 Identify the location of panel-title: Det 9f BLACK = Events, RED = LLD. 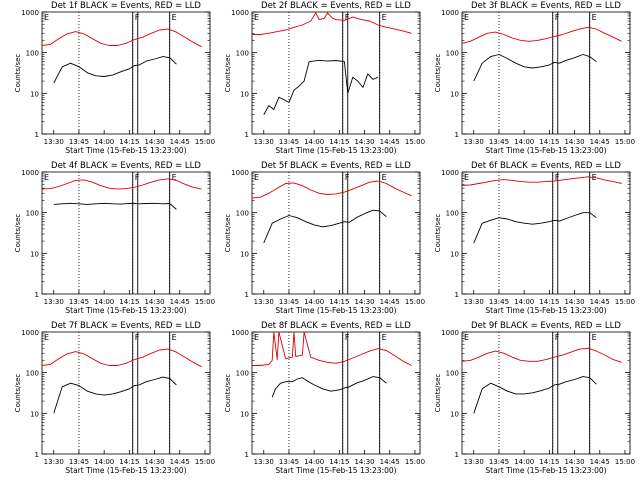
(546, 326).